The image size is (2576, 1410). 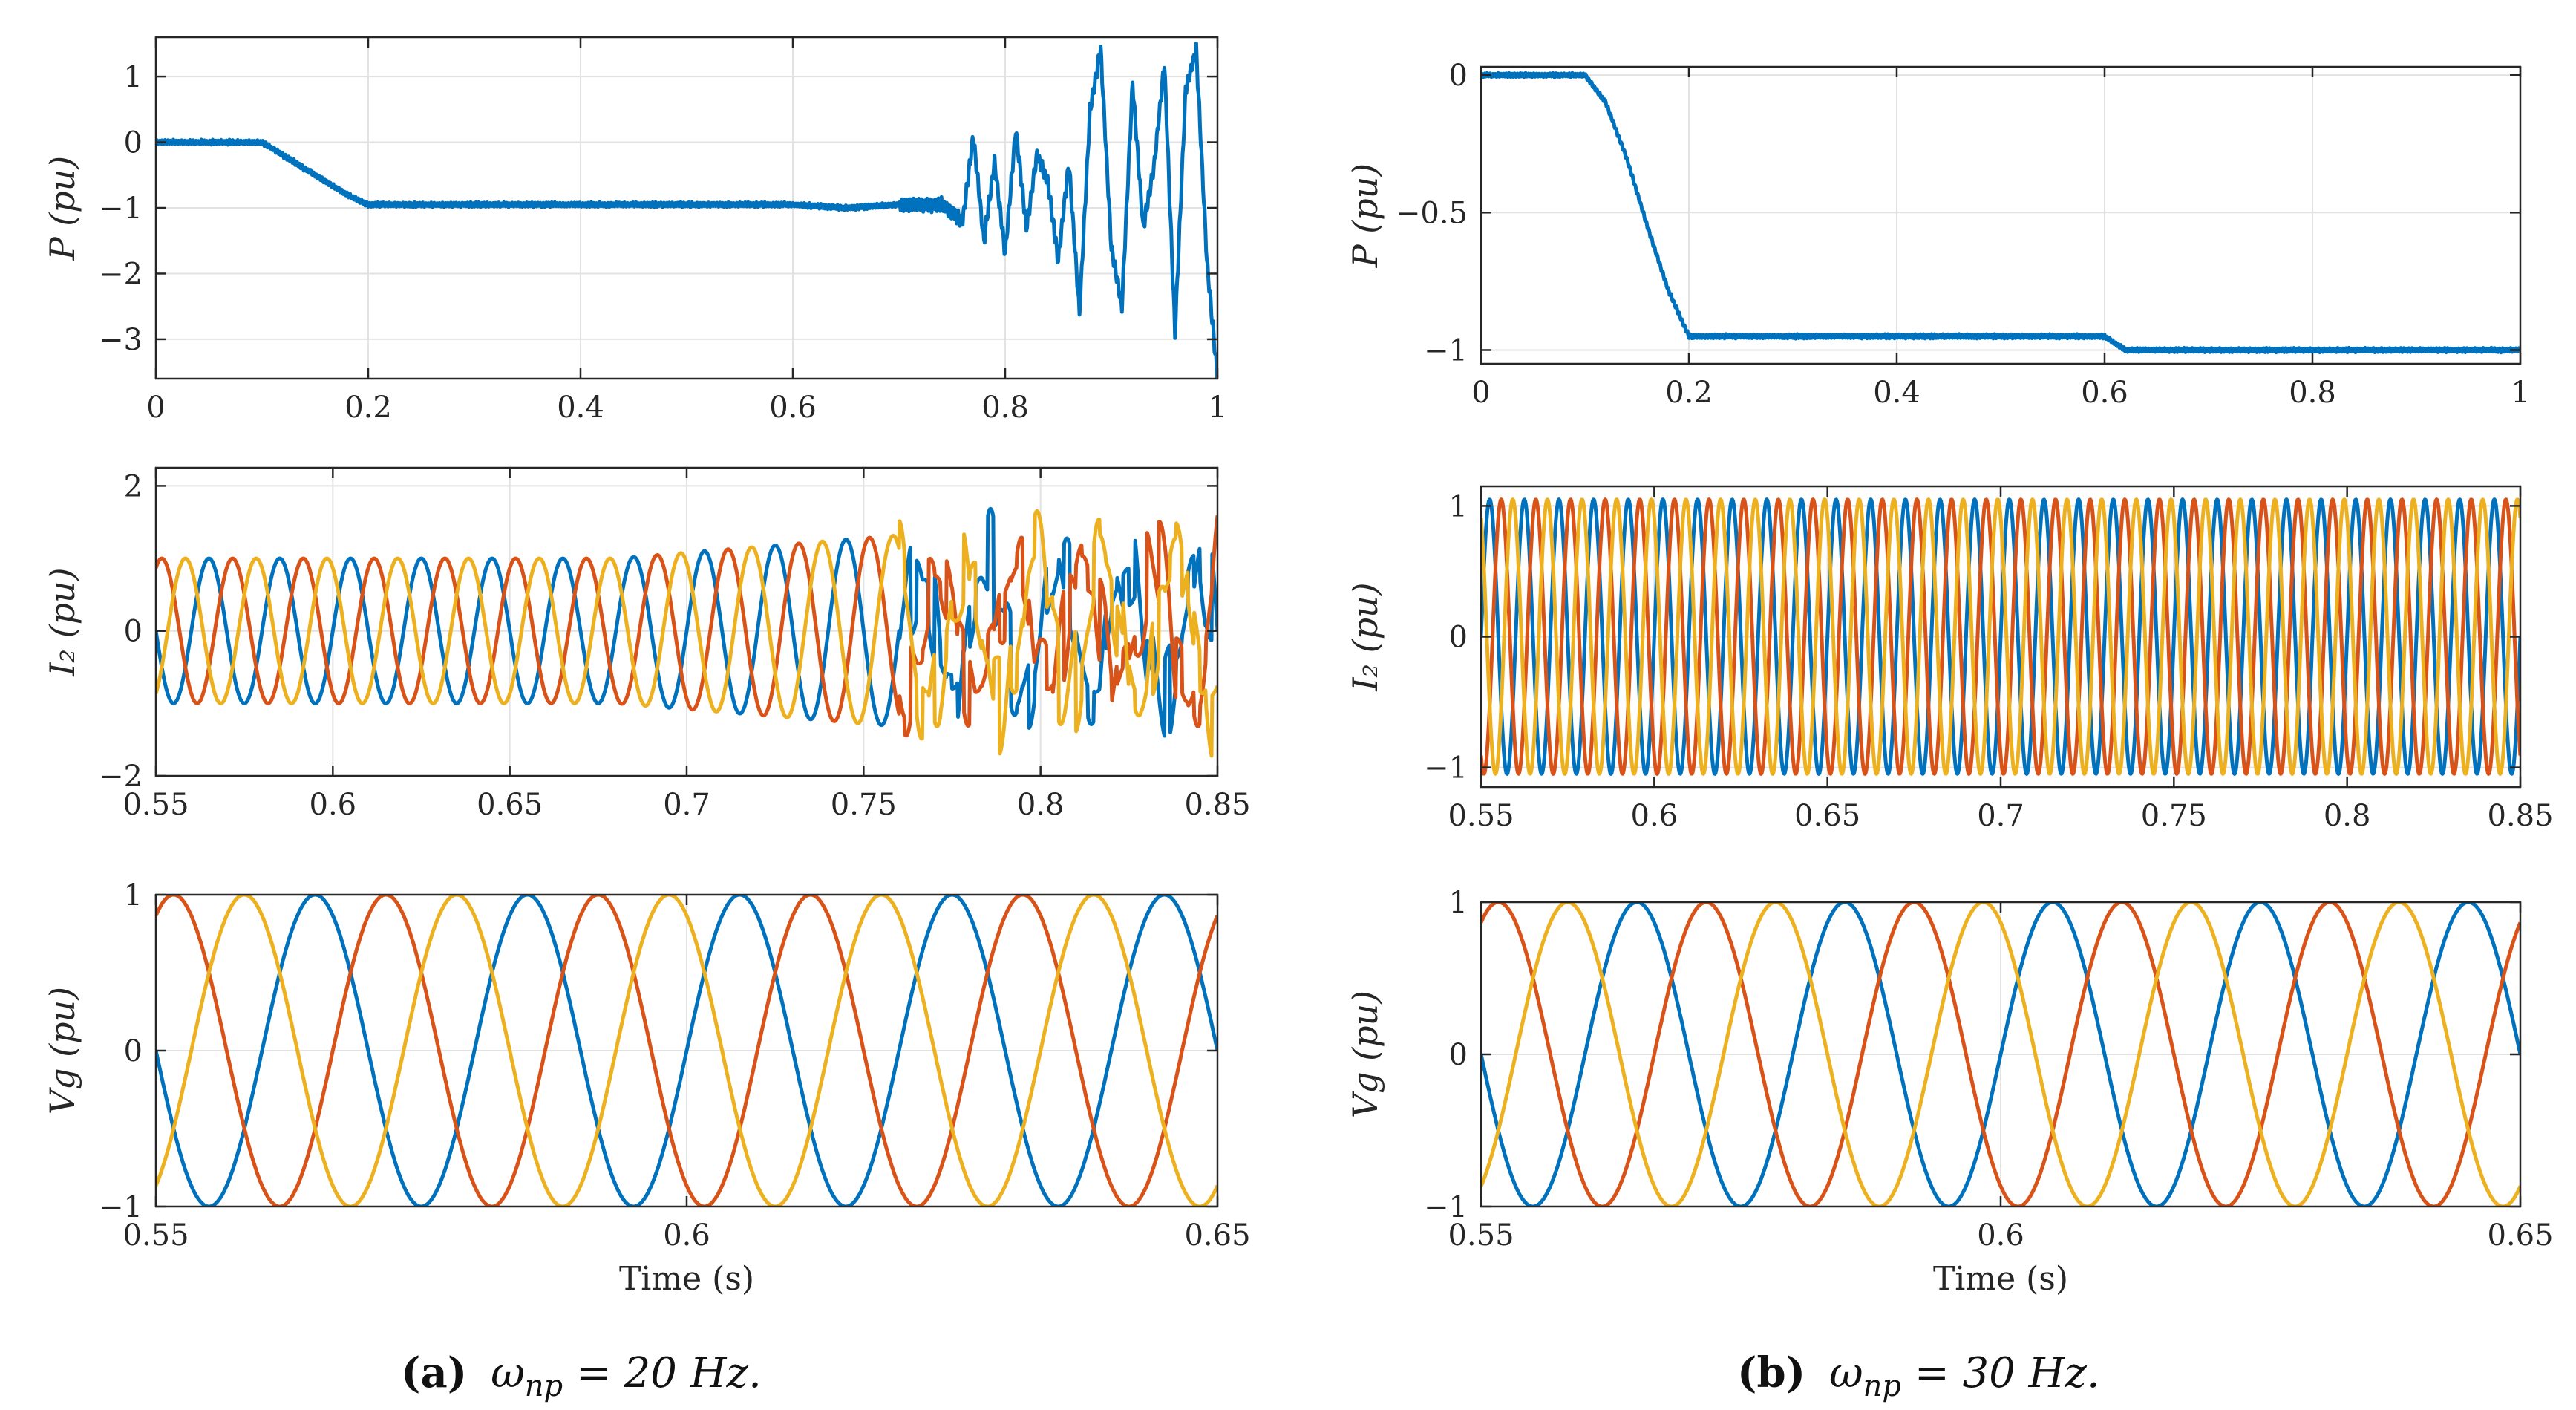 I want to click on panel-b-P: 0 0.2 0.4 0.6 0.8 1 0 −0.5 −1 P (pu), so click(x=1938, y=234).